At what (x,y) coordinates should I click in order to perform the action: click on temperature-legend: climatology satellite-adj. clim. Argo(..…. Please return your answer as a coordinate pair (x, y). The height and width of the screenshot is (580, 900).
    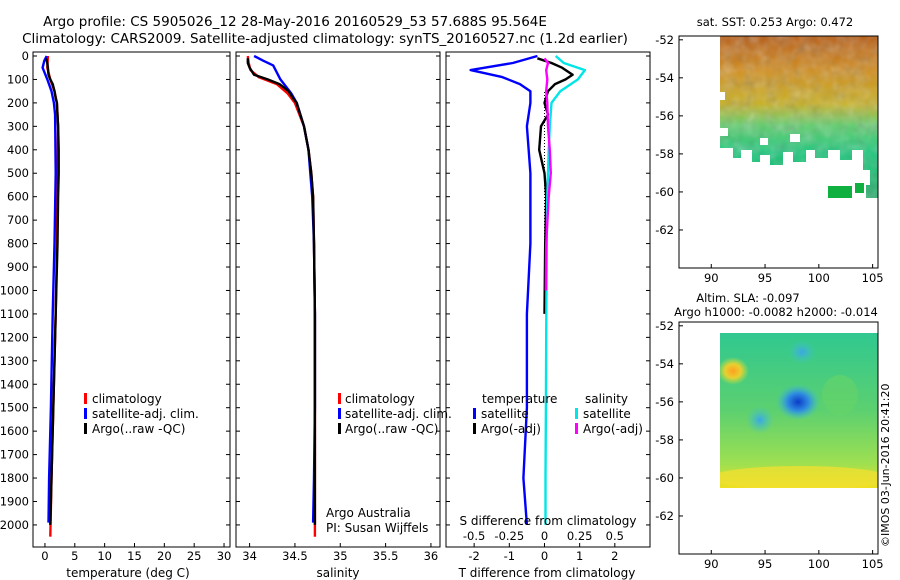
    Looking at the image, I should click on (141, 414).